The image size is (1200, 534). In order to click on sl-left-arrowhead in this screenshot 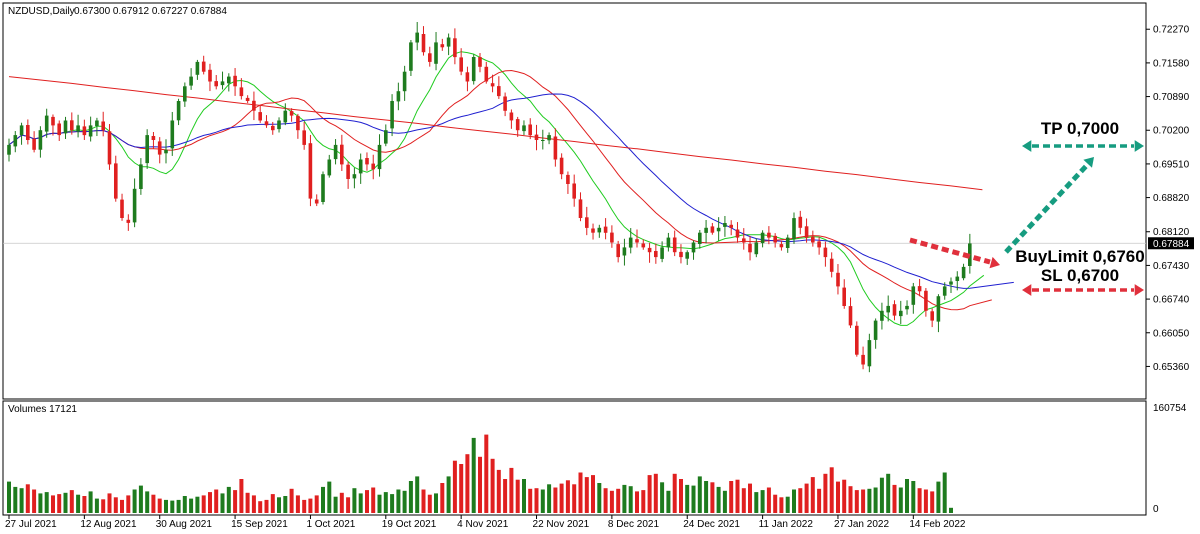, I will do `click(1027, 290)`.